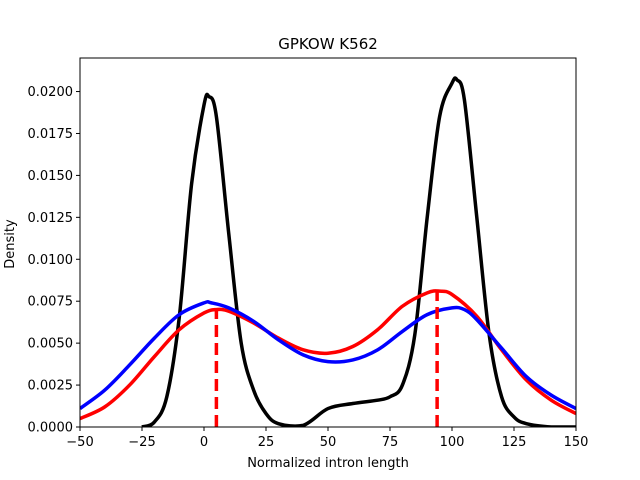 The height and width of the screenshot is (480, 640). Describe the element at coordinates (51, 218) in the screenshot. I see `y-tick-label: 0.0125` at that location.